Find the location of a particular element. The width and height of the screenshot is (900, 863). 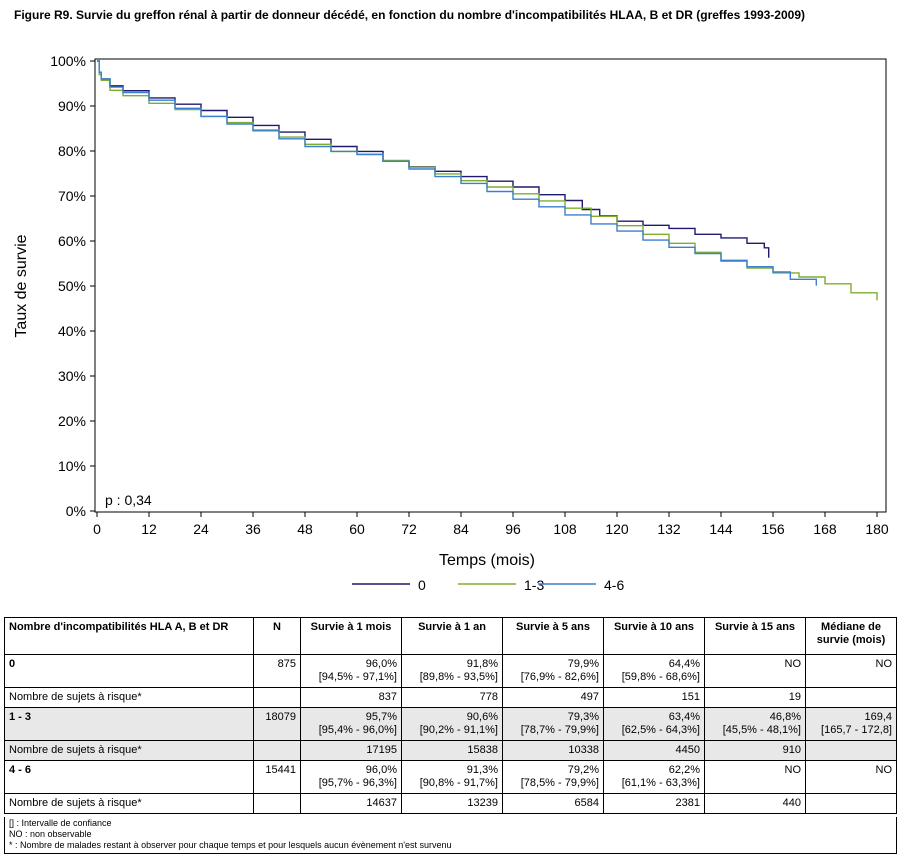

x-tick-label: 108 is located at coordinates (565, 529).